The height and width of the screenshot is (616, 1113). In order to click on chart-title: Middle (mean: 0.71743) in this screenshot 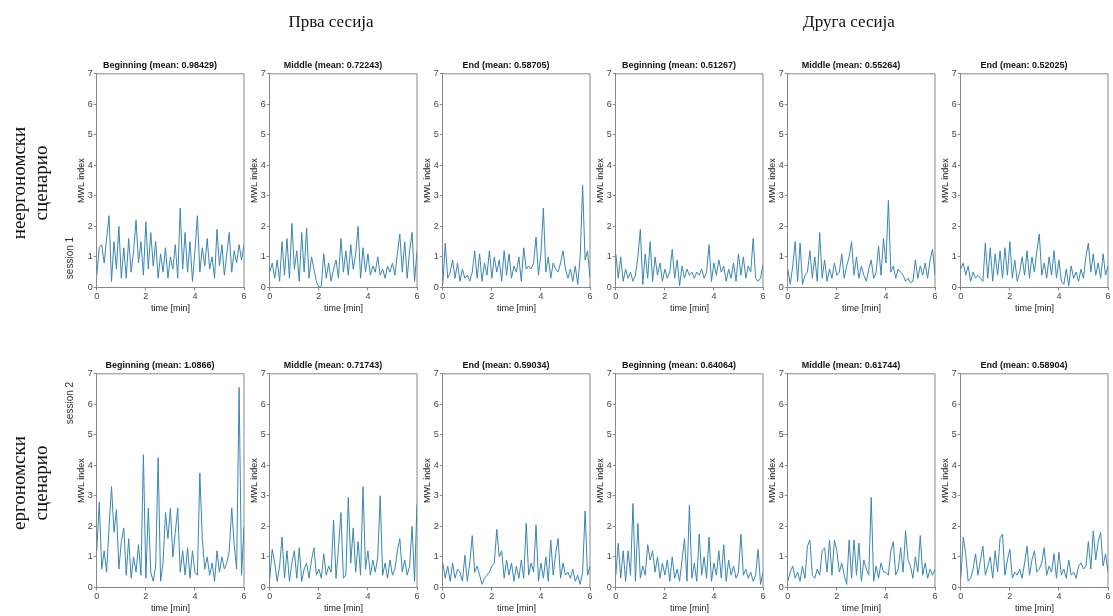, I will do `click(333, 364)`.